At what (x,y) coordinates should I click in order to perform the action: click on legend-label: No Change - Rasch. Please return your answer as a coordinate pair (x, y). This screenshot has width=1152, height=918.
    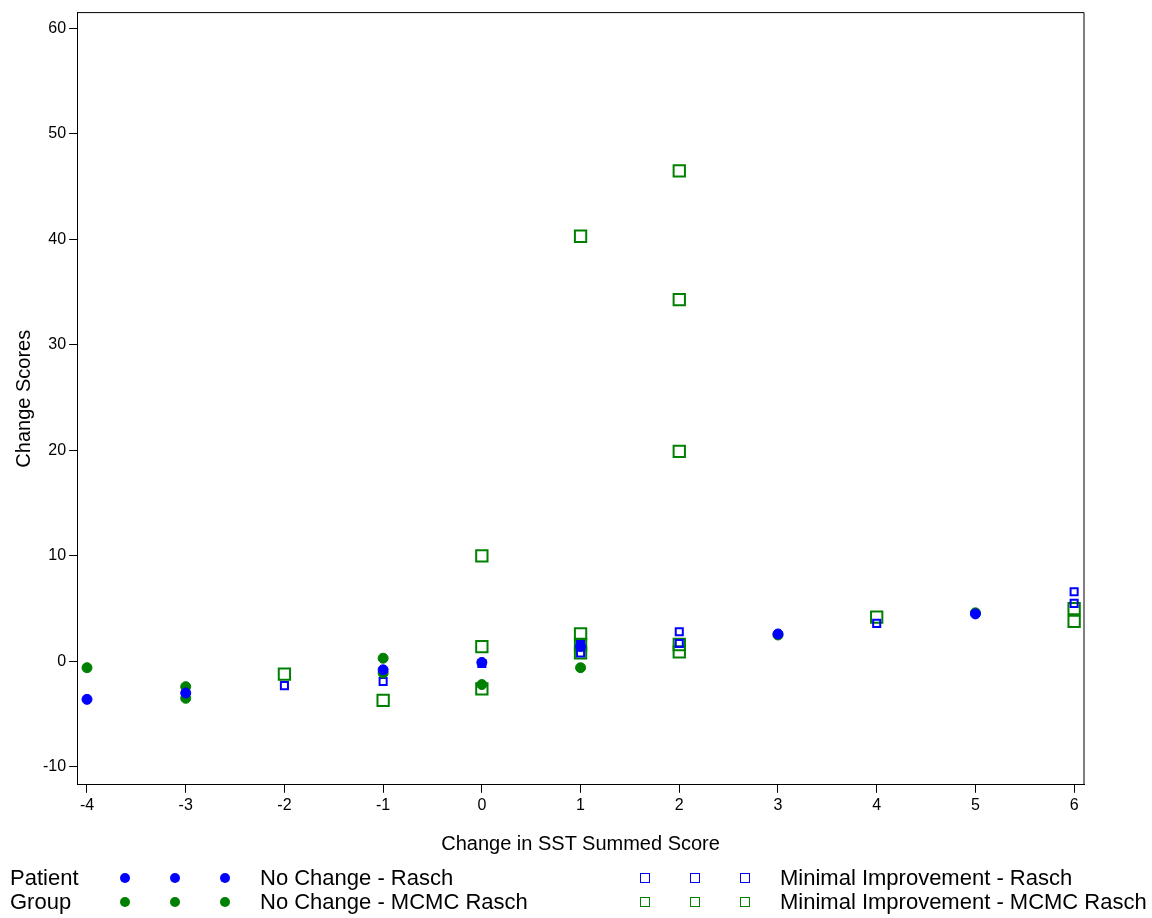
    Looking at the image, I should click on (357, 877).